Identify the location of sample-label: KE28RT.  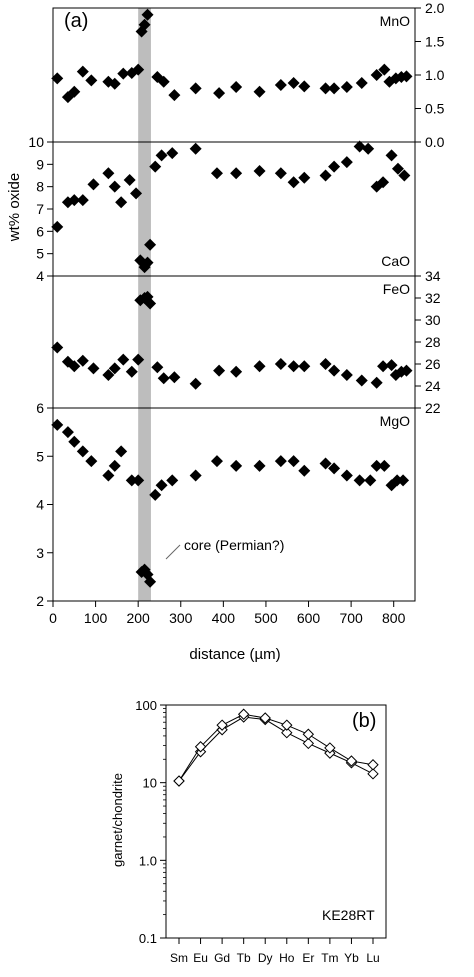
(348, 915).